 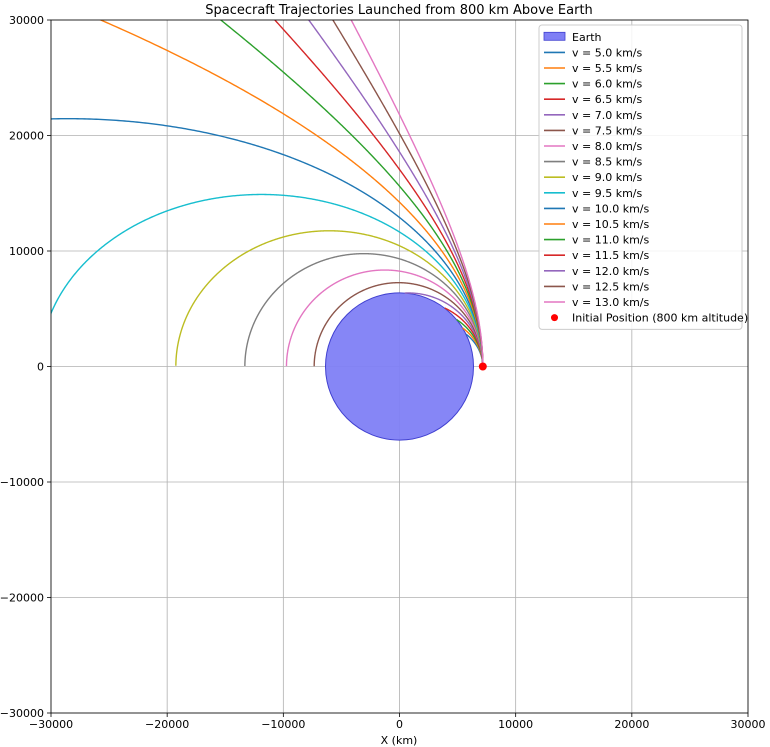 I want to click on earth-disk, so click(x=399, y=366).